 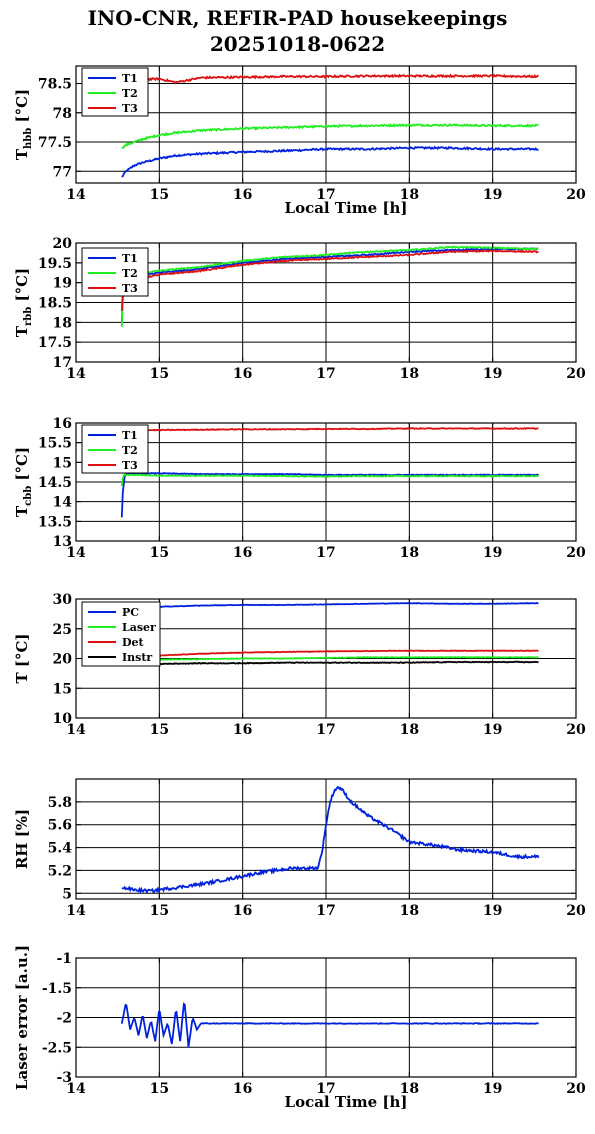 I want to click on y-tick-label: 5.2, so click(x=60, y=871).